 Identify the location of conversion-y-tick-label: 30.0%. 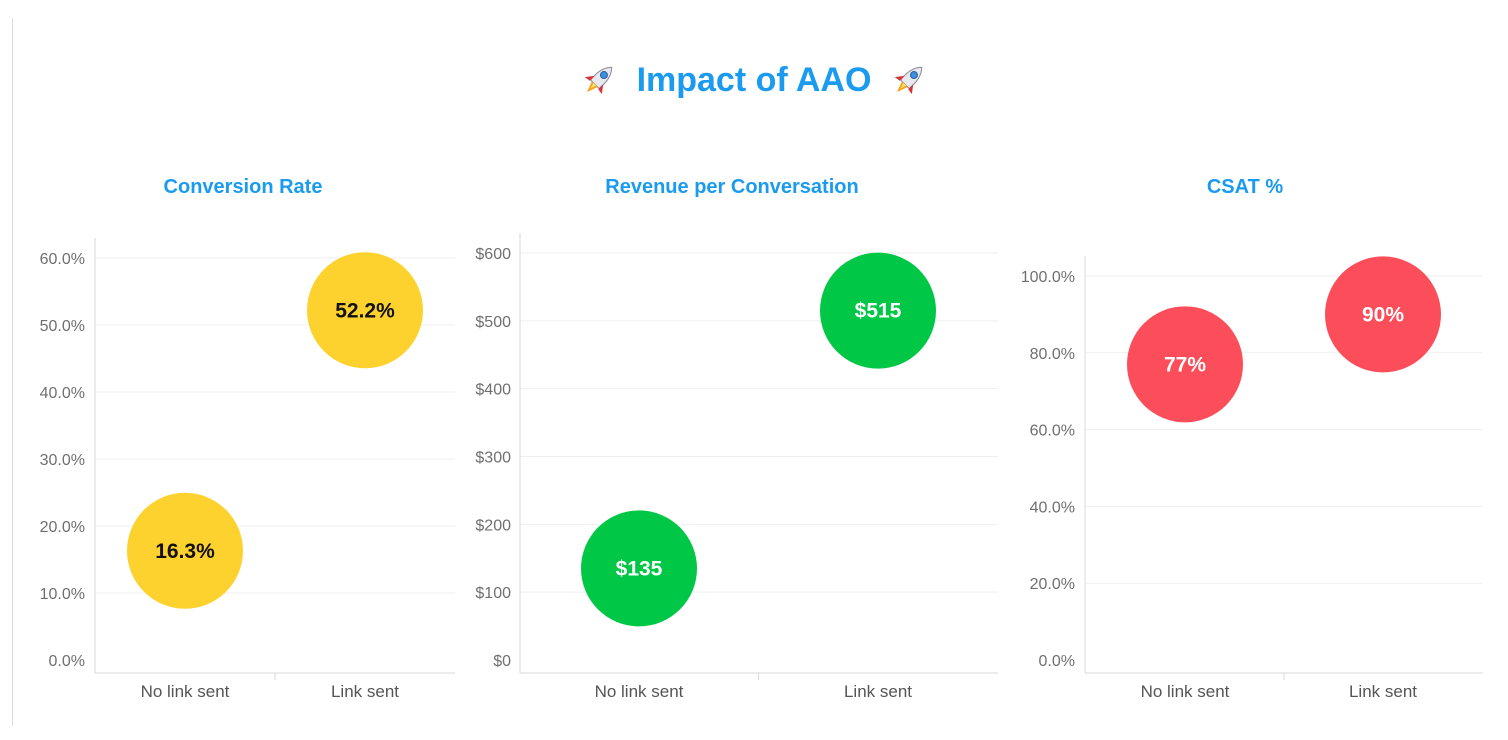
(62, 460).